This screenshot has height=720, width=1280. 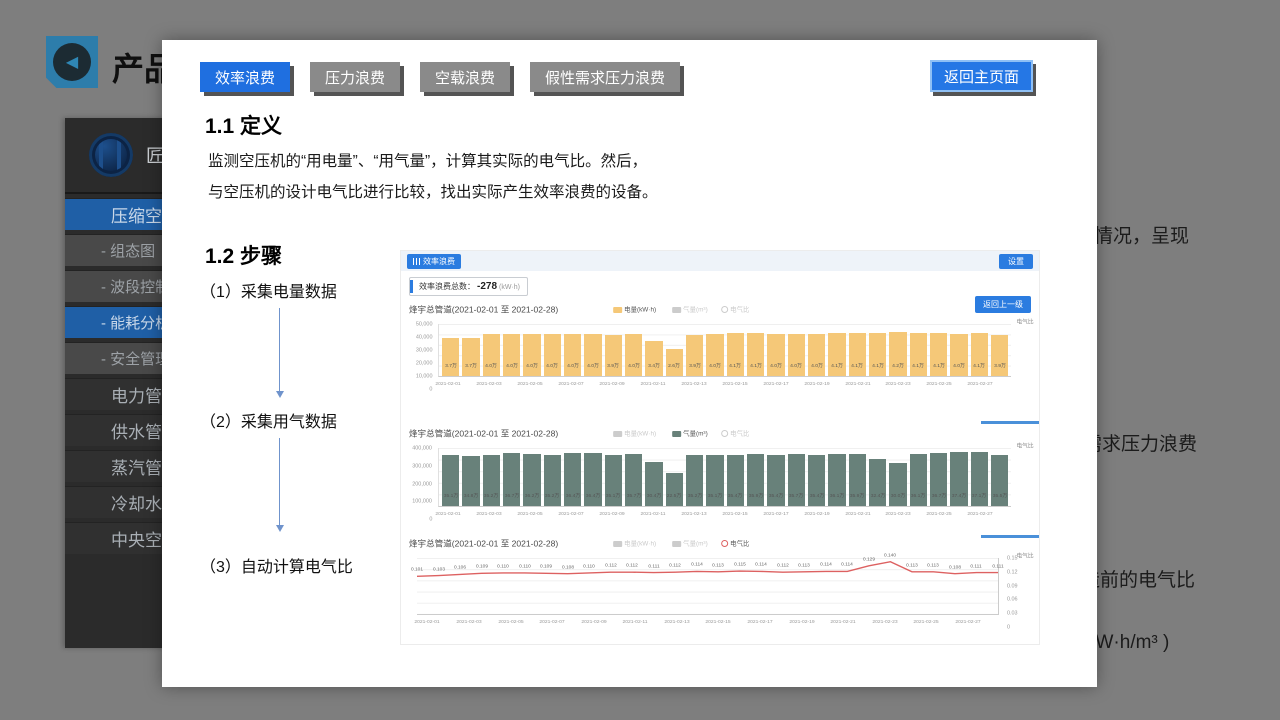 I want to click on bar: 32.4万, so click(x=877, y=482).